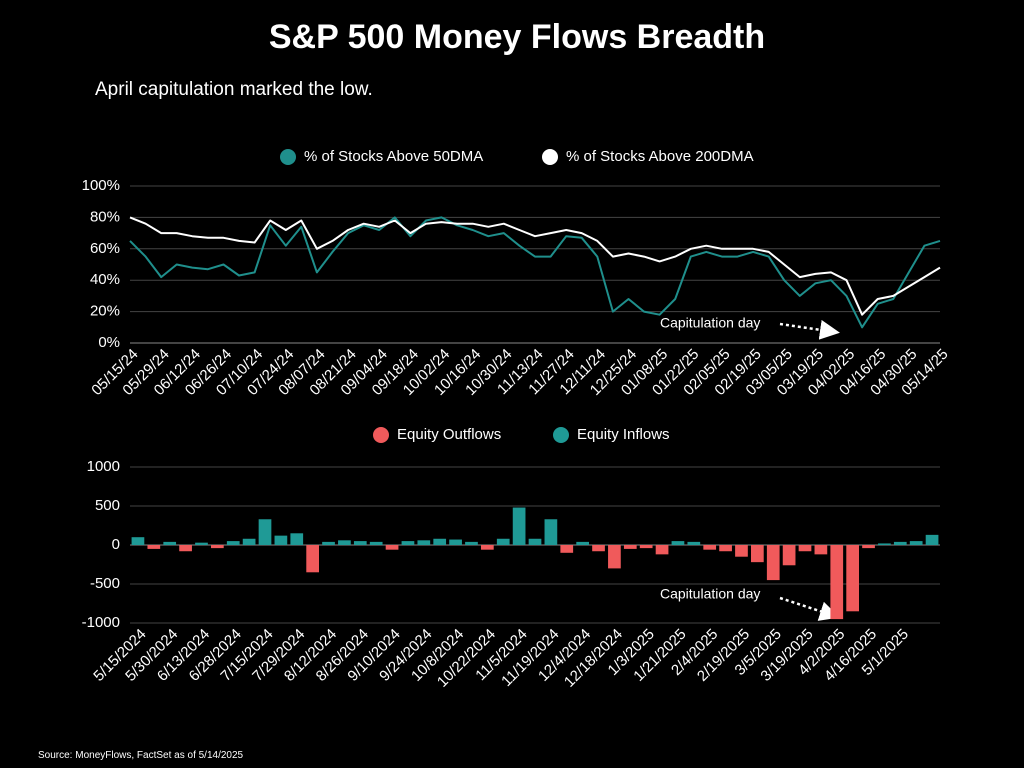  What do you see at coordinates (449, 434) in the screenshot?
I see `legend-label: Equity Outflows` at bounding box center [449, 434].